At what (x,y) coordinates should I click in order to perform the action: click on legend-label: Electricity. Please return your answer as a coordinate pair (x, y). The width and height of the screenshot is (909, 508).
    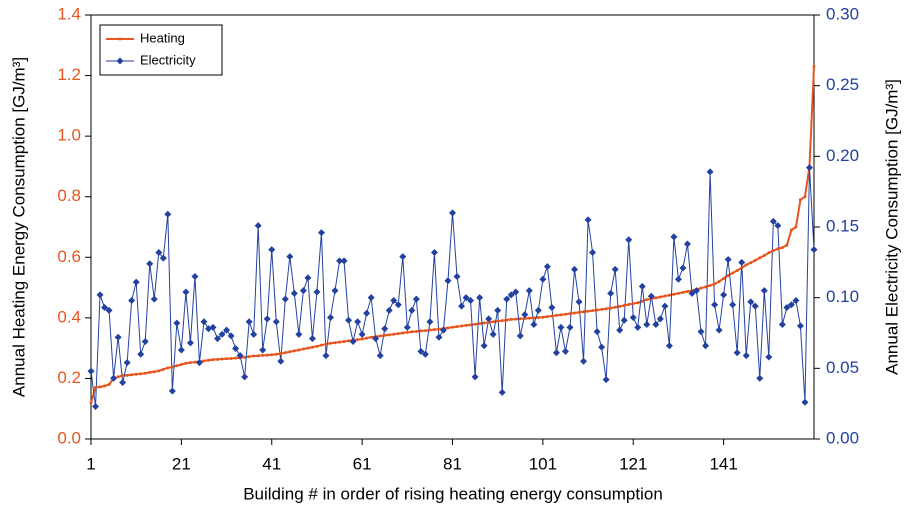
    Looking at the image, I should click on (168, 59).